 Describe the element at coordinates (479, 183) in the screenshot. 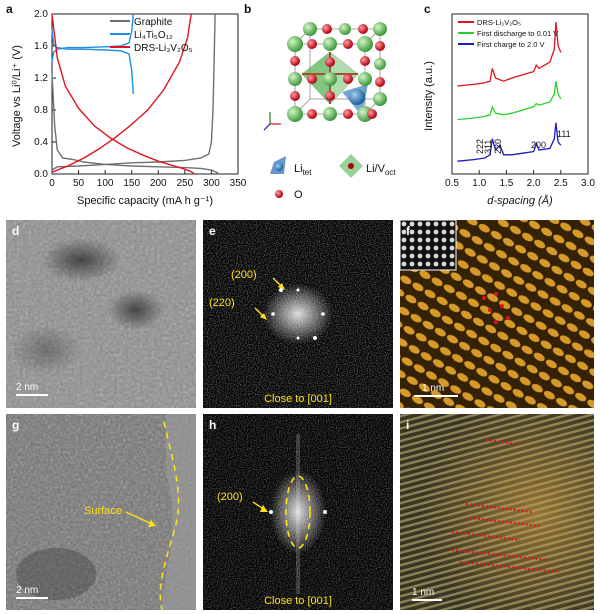

I see `x-tick-label: 1.0` at that location.